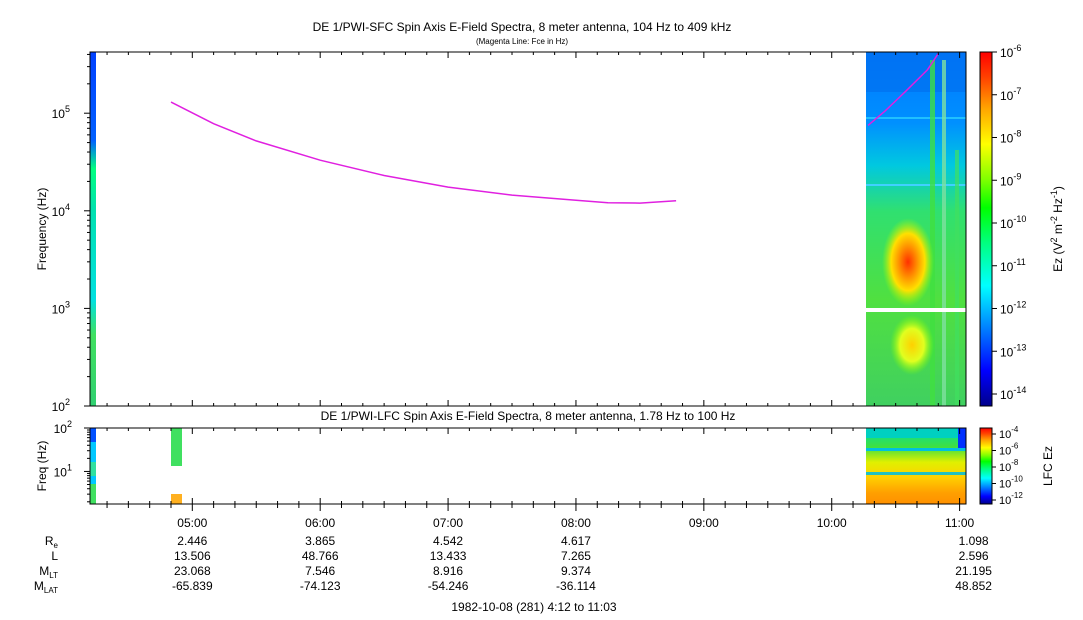  Describe the element at coordinates (576, 541) in the screenshot. I see `ephemeris-value: 4.617` at that location.